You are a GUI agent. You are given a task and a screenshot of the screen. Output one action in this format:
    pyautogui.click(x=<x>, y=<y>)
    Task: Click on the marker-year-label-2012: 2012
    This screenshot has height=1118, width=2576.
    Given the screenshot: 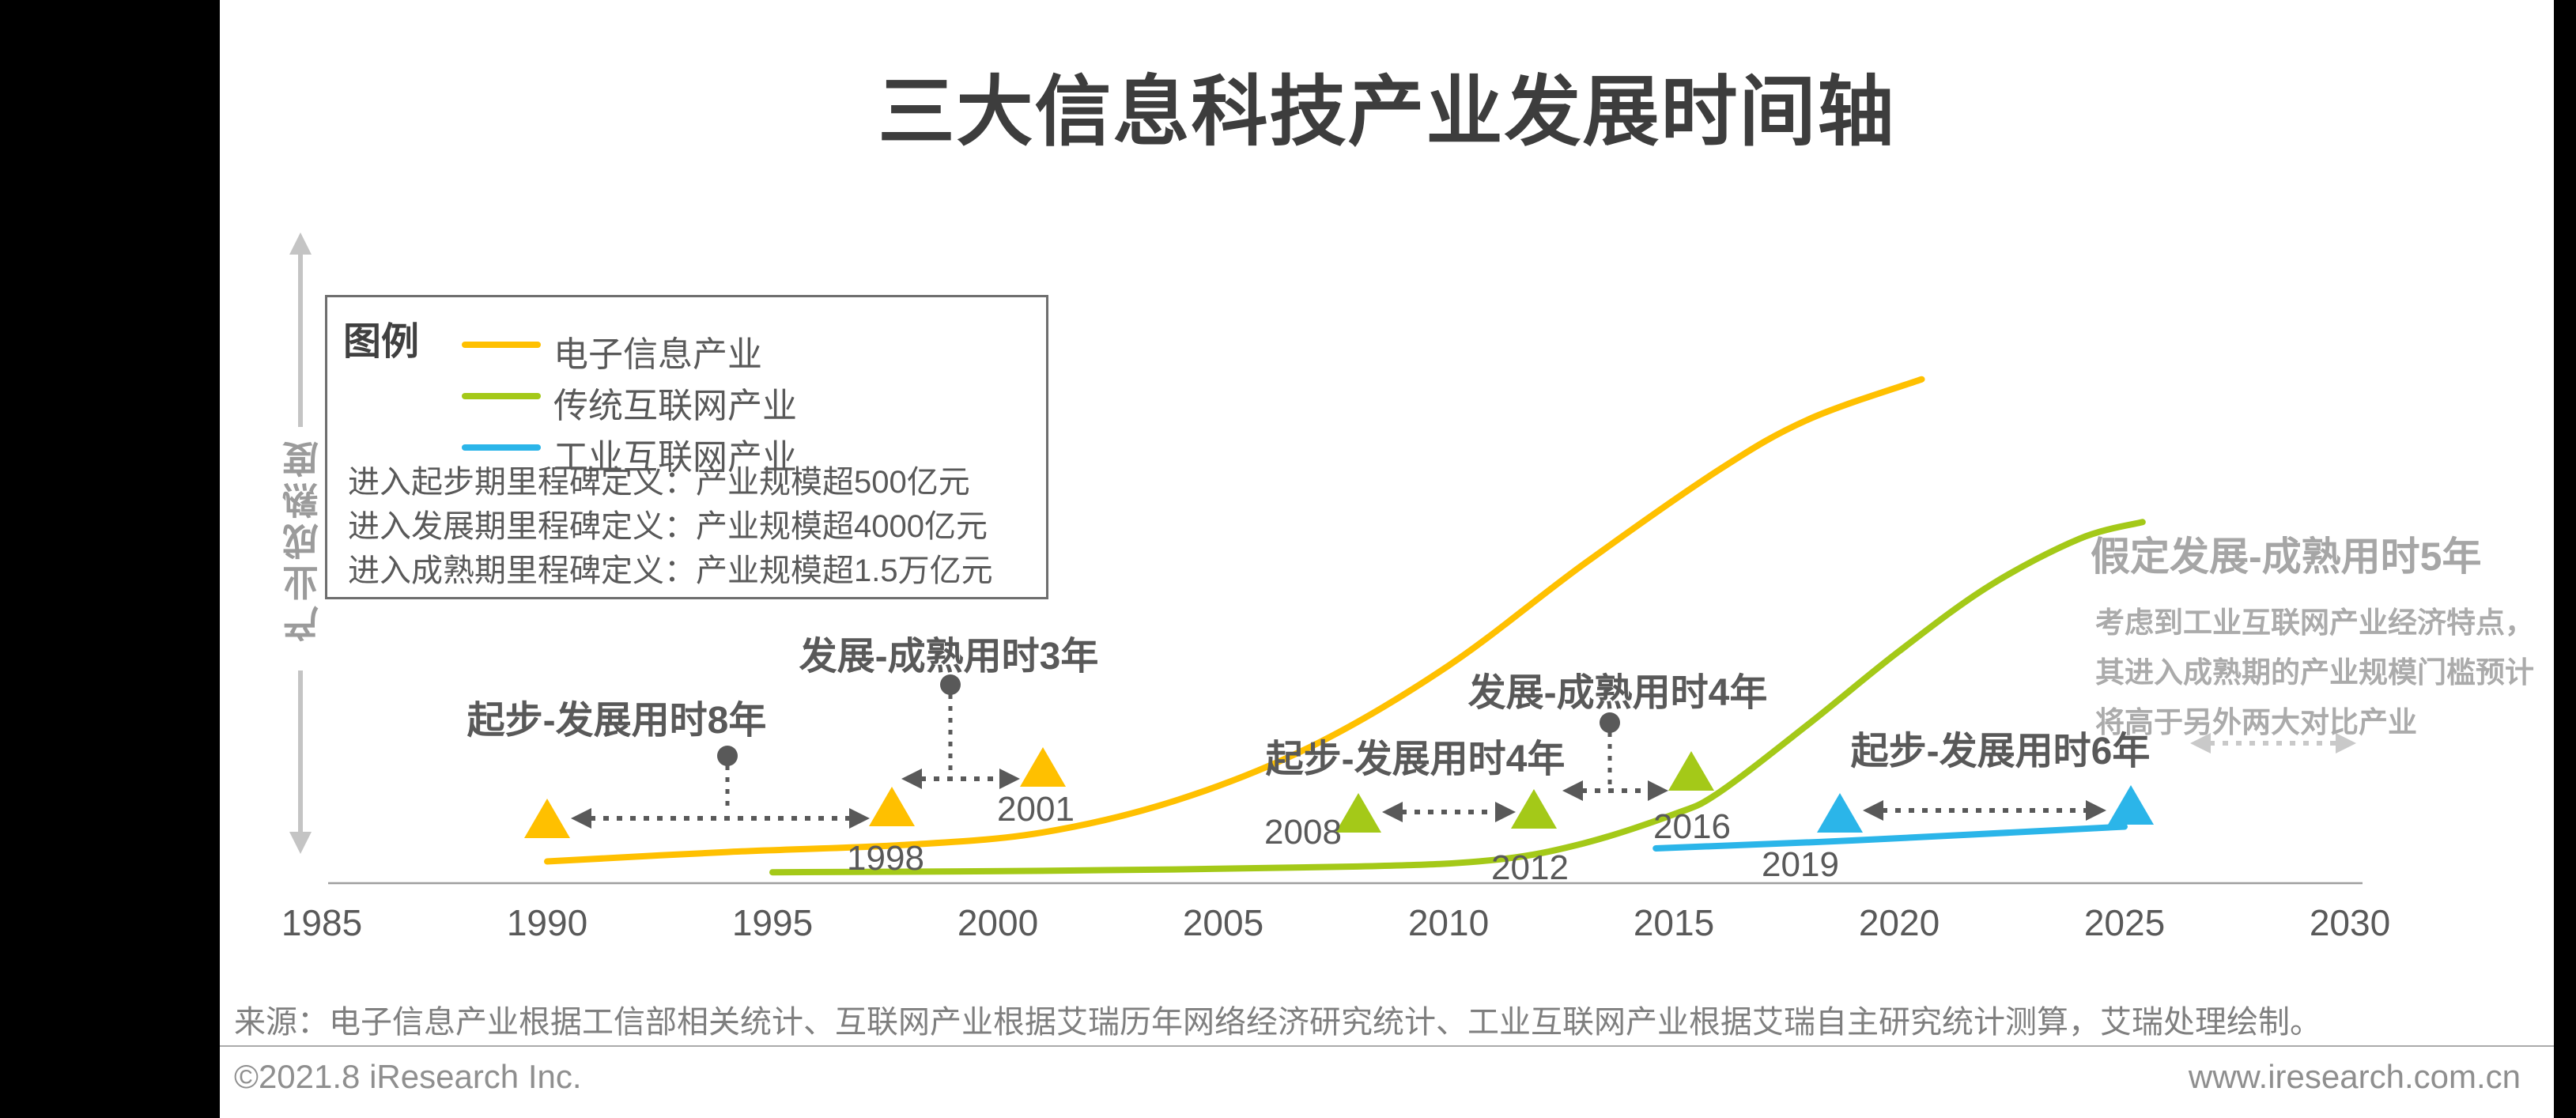 What is the action you would take?
    pyautogui.click(x=1530, y=867)
    